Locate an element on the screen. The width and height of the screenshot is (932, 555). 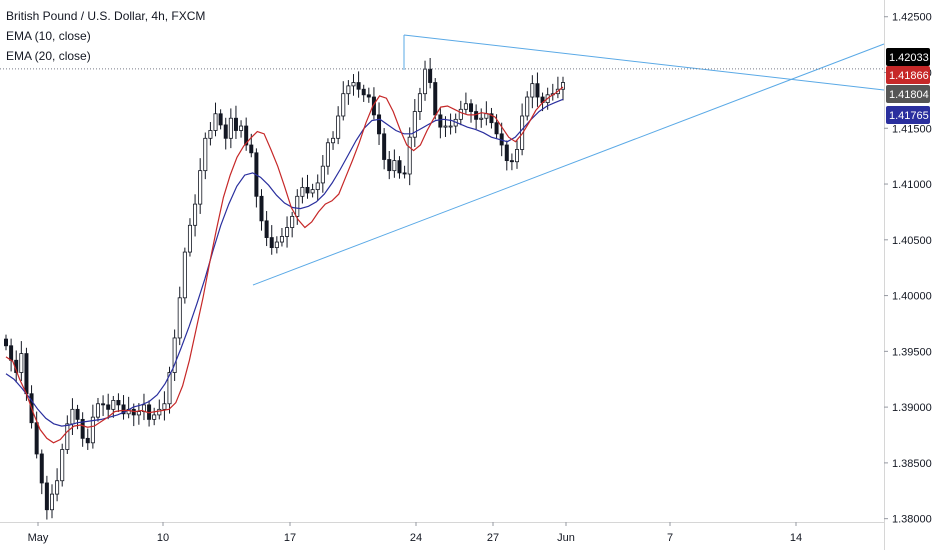
y-tick-label: 1.39000 is located at coordinates (912, 408).